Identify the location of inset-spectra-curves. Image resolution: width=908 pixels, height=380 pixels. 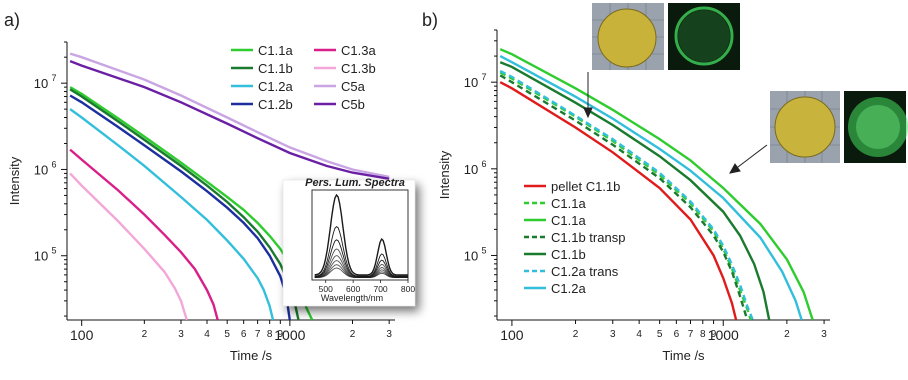
(361, 236).